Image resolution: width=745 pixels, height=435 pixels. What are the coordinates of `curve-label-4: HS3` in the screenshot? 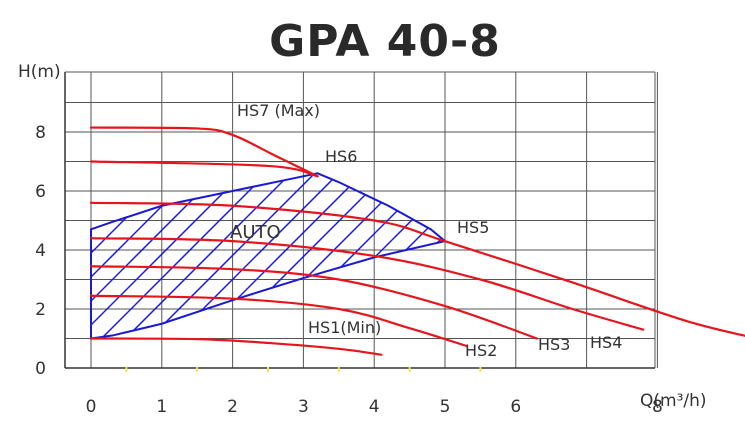 It's located at (554, 344).